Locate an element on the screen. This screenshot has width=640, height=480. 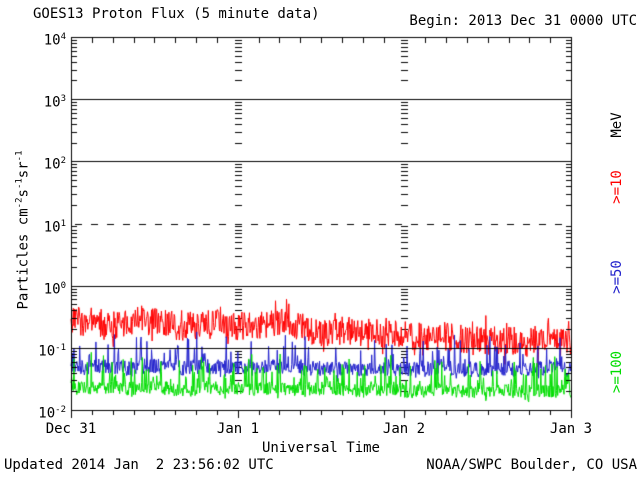
chart-title: GOES13 Proton Flux (5 minute data) is located at coordinates (176, 14).